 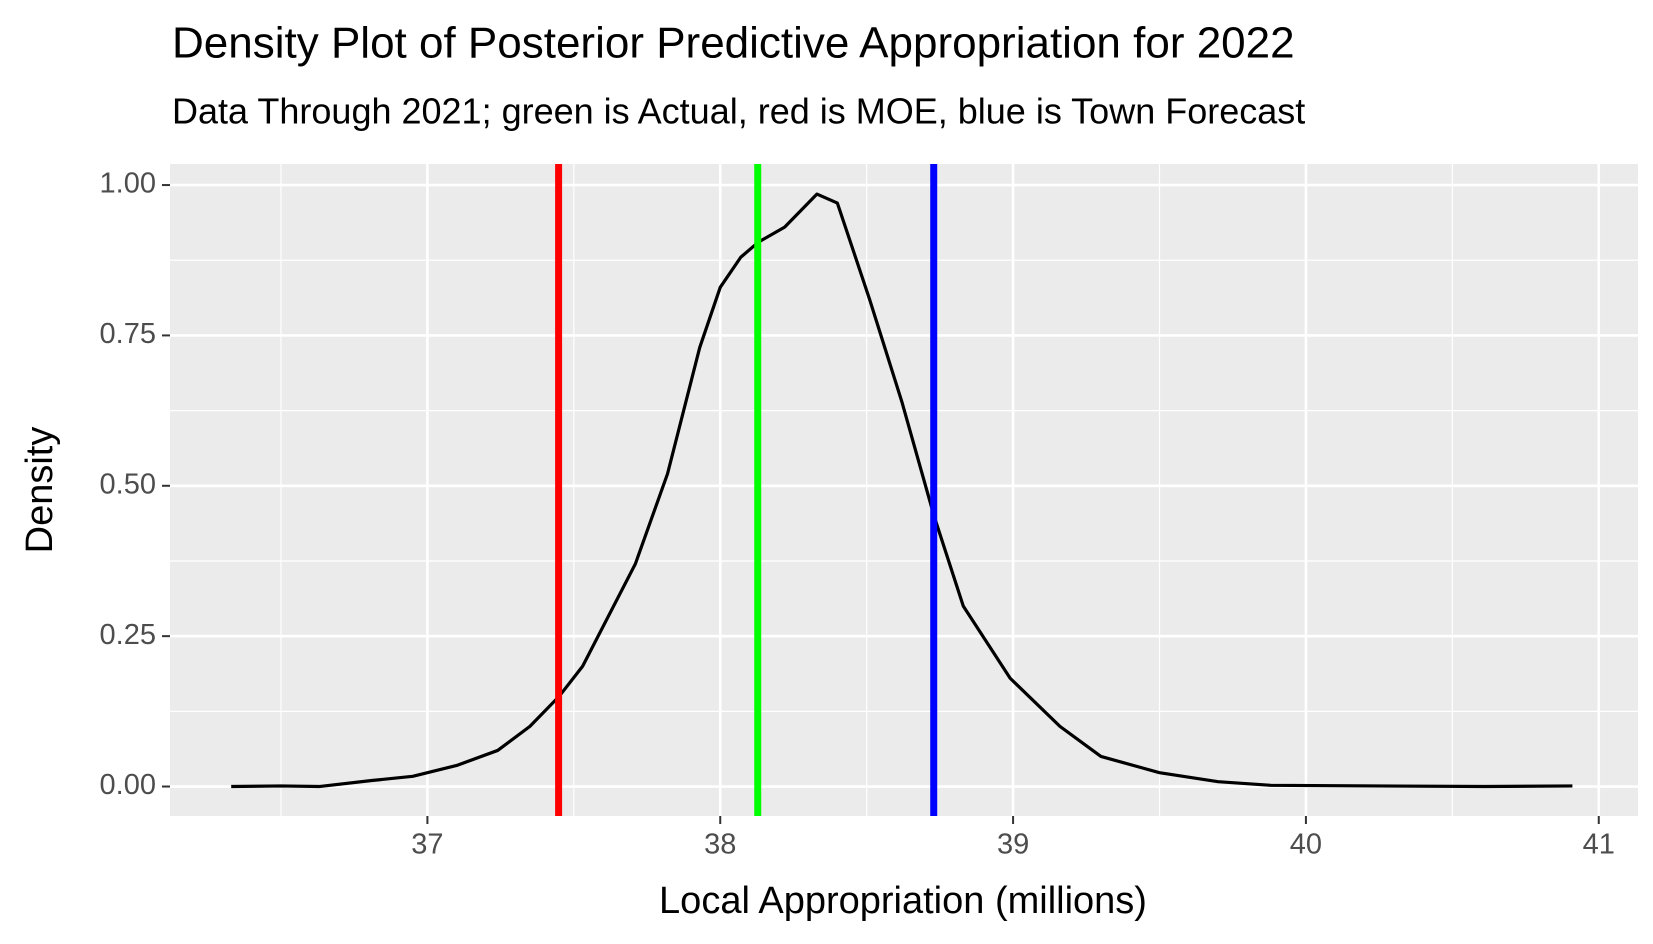 What do you see at coordinates (128, 184) in the screenshot?
I see `y-tick-label: 1.00` at bounding box center [128, 184].